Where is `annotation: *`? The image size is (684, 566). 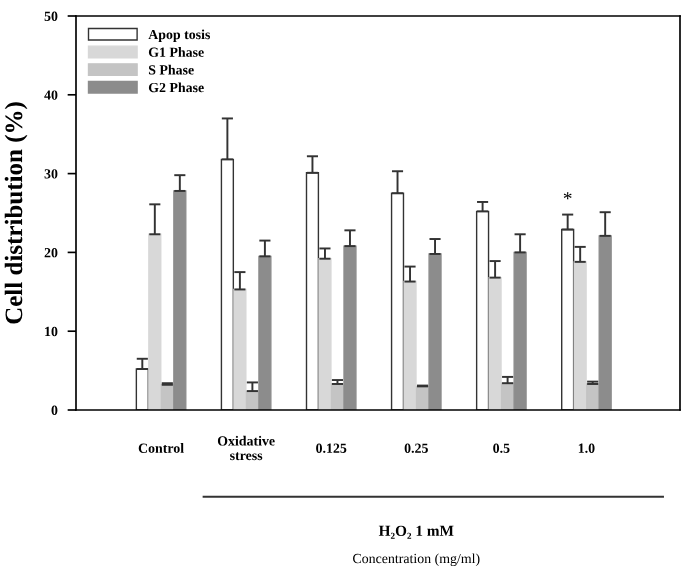
annotation: * is located at coordinates (567, 196).